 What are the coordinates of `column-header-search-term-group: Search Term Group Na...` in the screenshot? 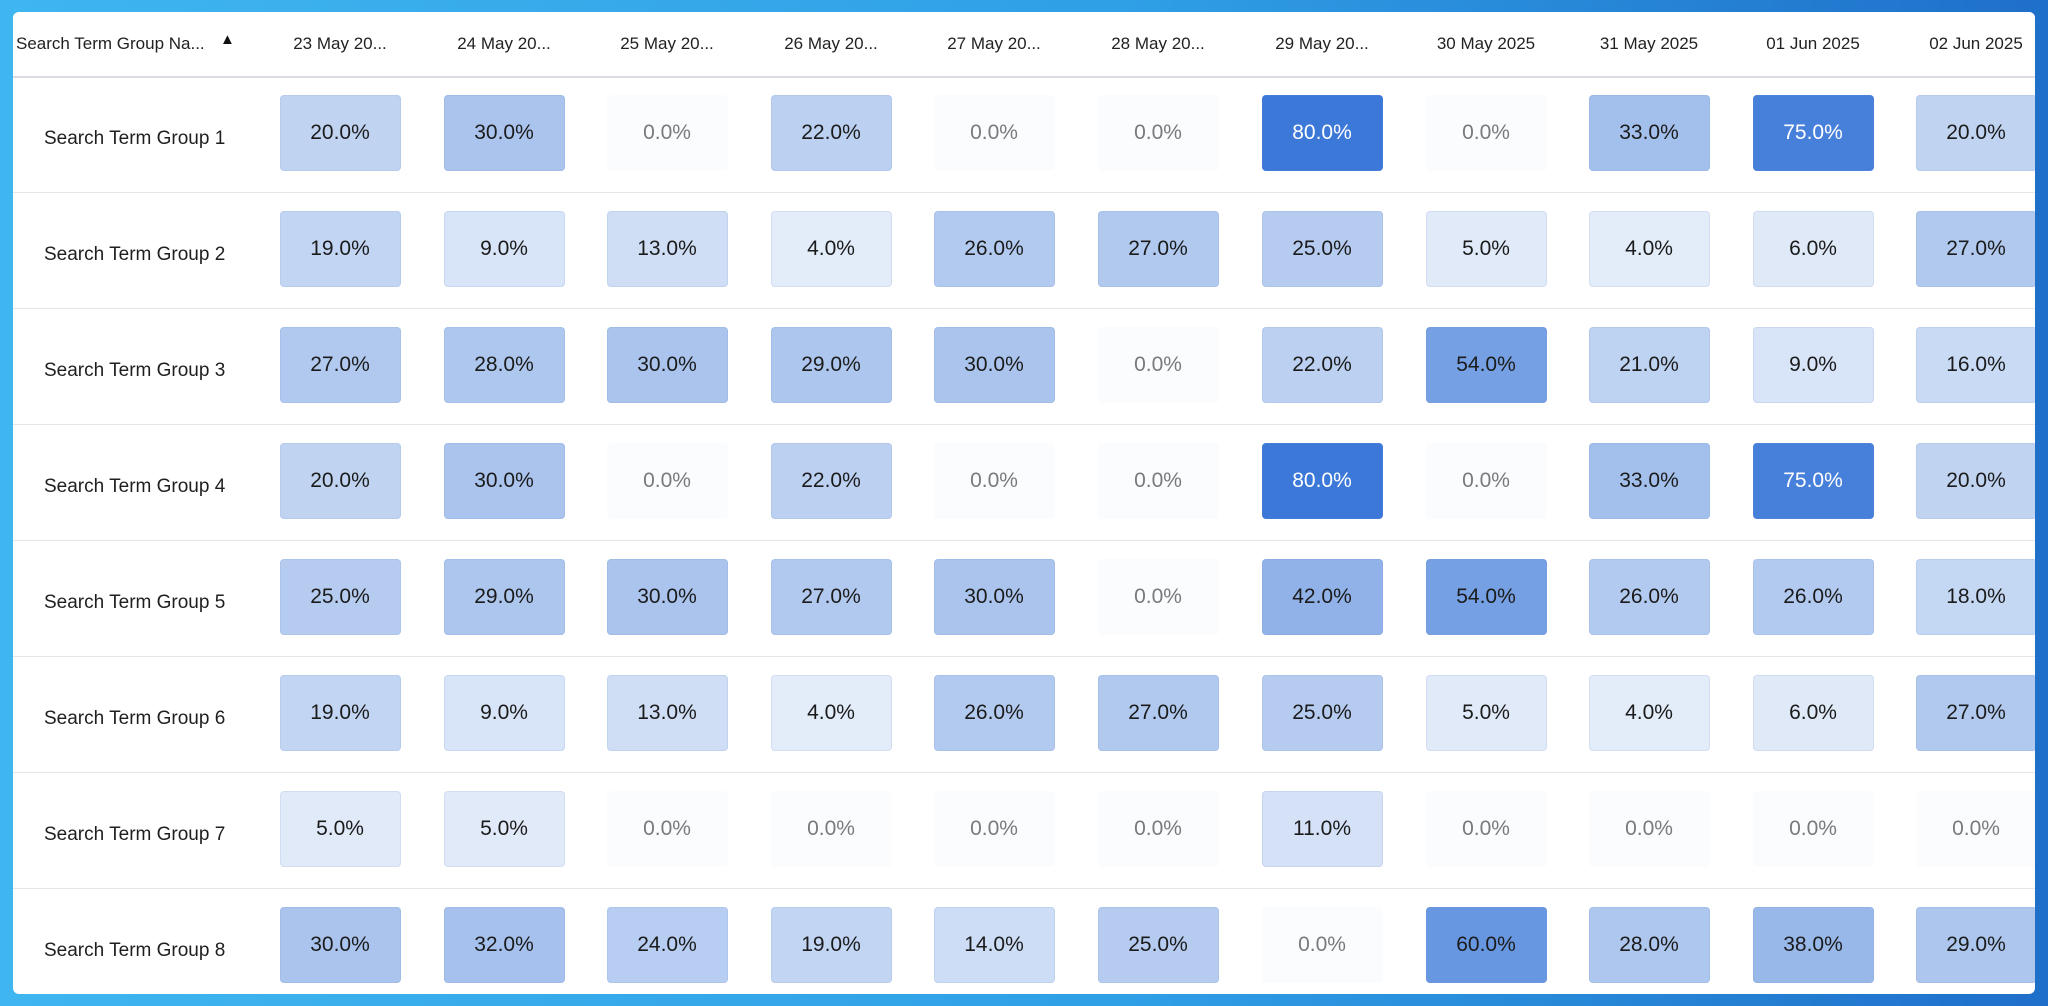 It's located at (110, 43).